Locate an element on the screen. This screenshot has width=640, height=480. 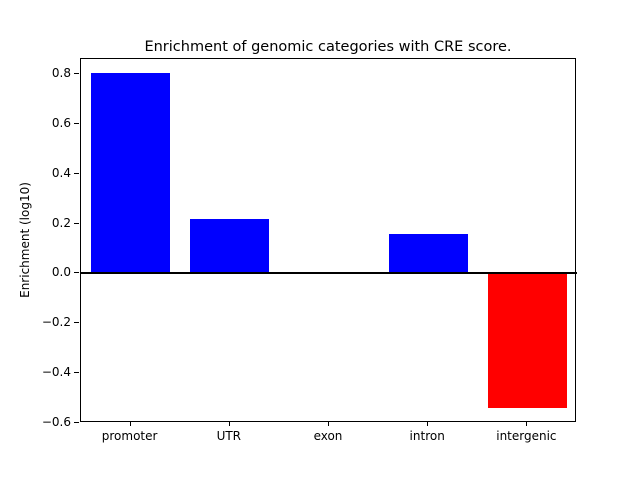
bar-intron is located at coordinates (428, 253).